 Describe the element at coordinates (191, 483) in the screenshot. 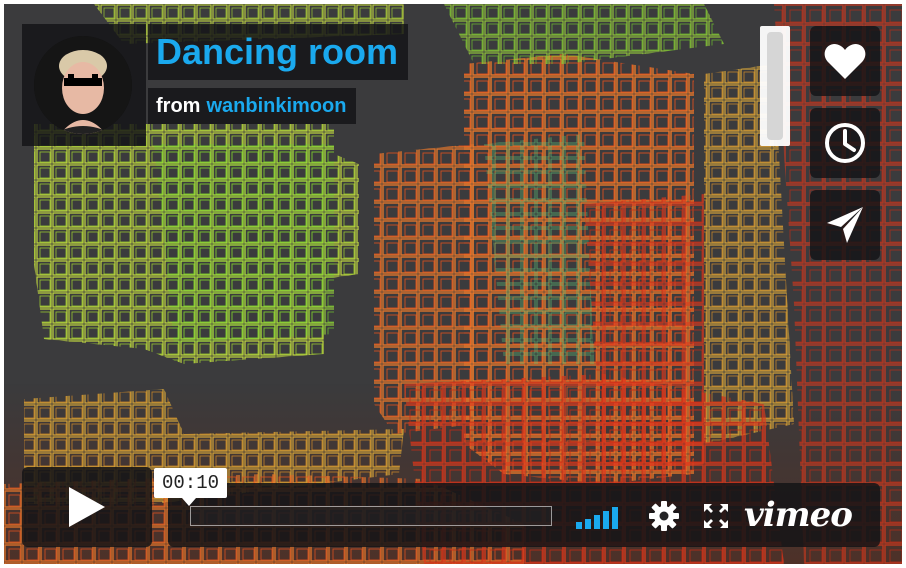

I see `current-time-tooltip: 00:10` at that location.